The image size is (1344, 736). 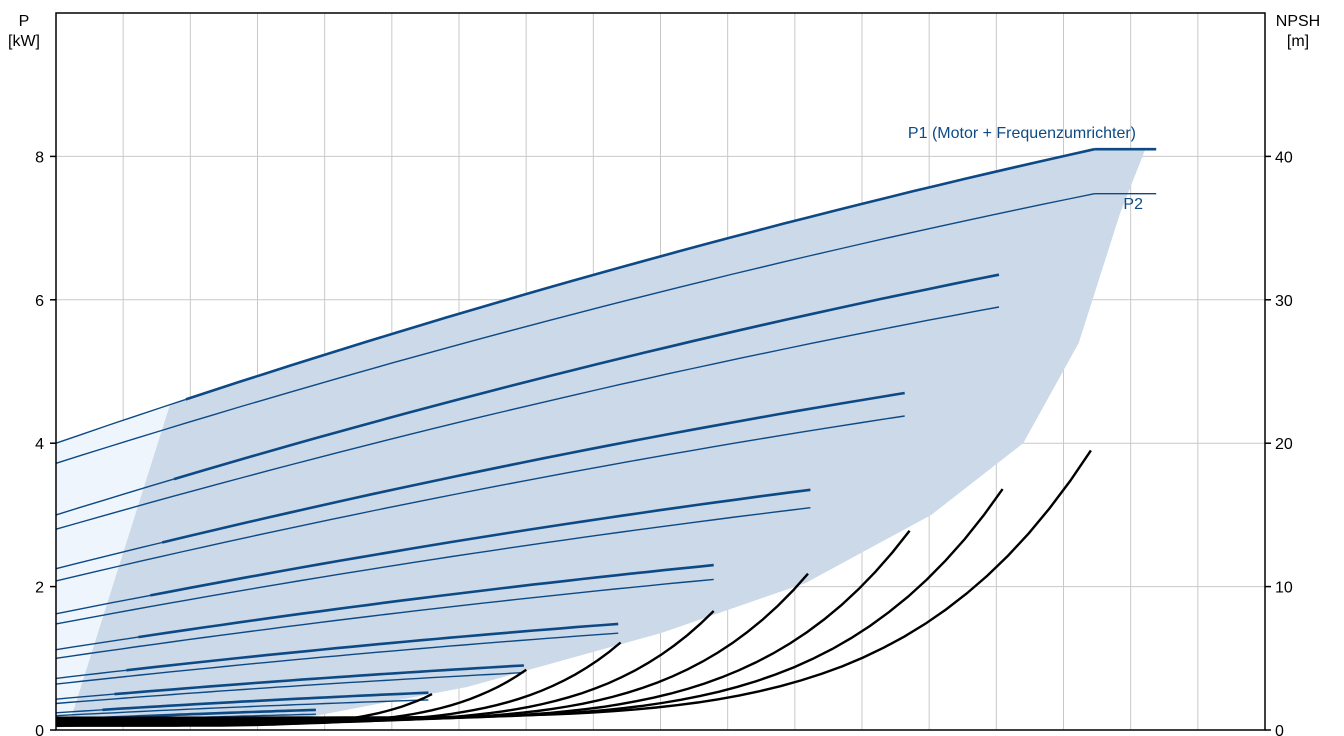 What do you see at coordinates (39, 444) in the screenshot?
I see `left-tick-label: 4` at bounding box center [39, 444].